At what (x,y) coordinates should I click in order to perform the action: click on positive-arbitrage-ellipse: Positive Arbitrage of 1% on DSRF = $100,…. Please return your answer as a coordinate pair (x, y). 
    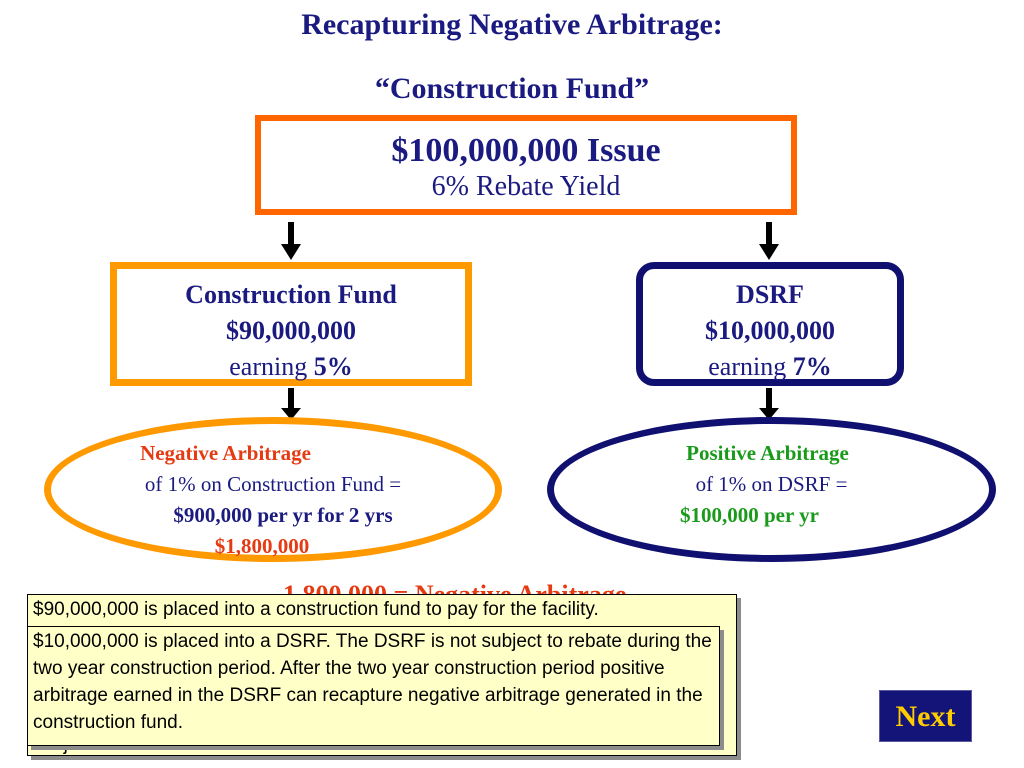
    Looking at the image, I should click on (771, 489).